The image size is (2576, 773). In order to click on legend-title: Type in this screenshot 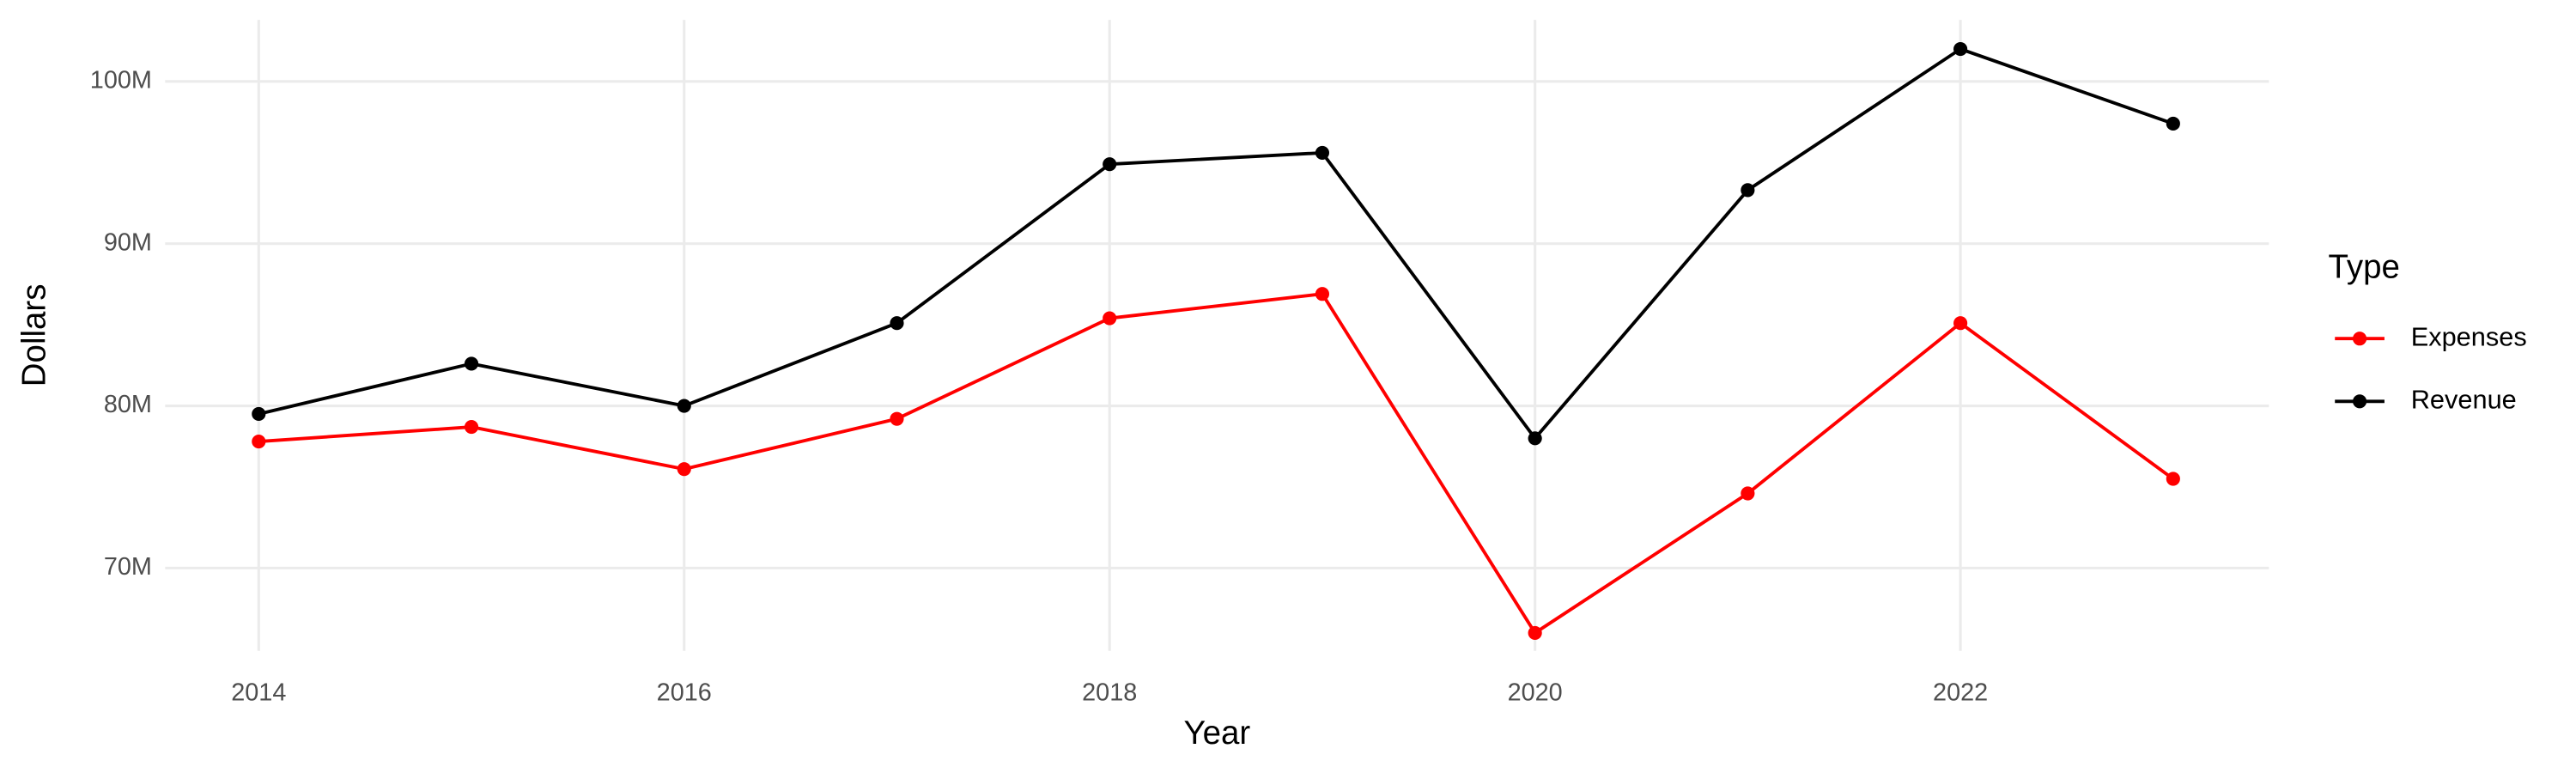, I will do `click(2364, 267)`.